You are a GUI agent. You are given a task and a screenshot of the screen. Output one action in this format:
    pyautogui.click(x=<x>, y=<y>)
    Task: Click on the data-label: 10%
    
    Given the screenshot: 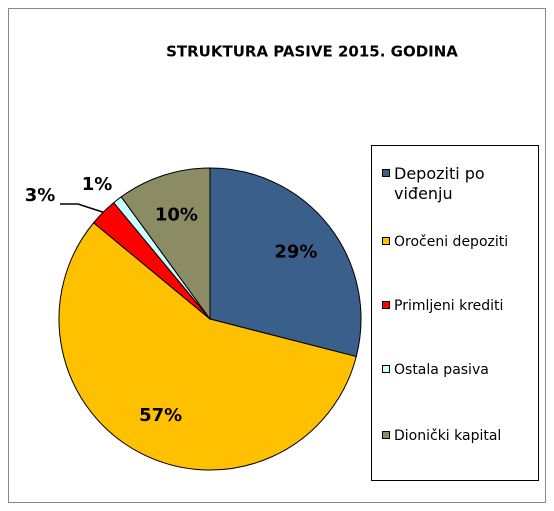 What is the action you would take?
    pyautogui.click(x=176, y=215)
    